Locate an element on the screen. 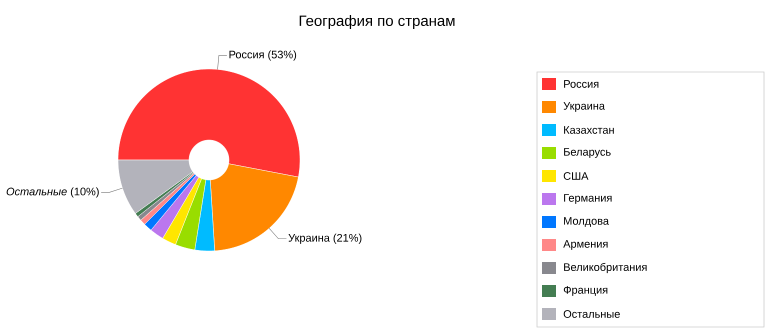 The width and height of the screenshot is (771, 334). chart-title: География по странам is located at coordinates (377, 22).